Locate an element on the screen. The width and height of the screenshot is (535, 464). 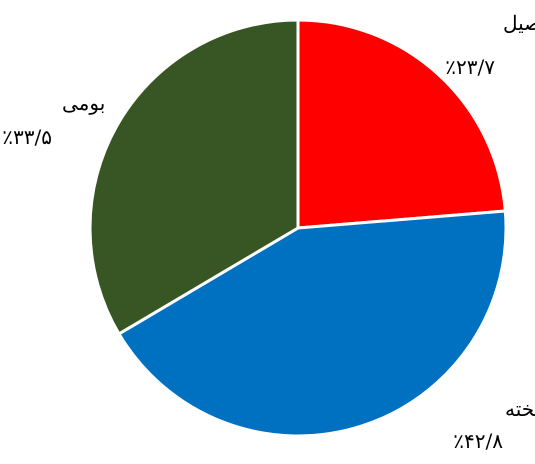
slice-label: بومی is located at coordinates (83, 103).